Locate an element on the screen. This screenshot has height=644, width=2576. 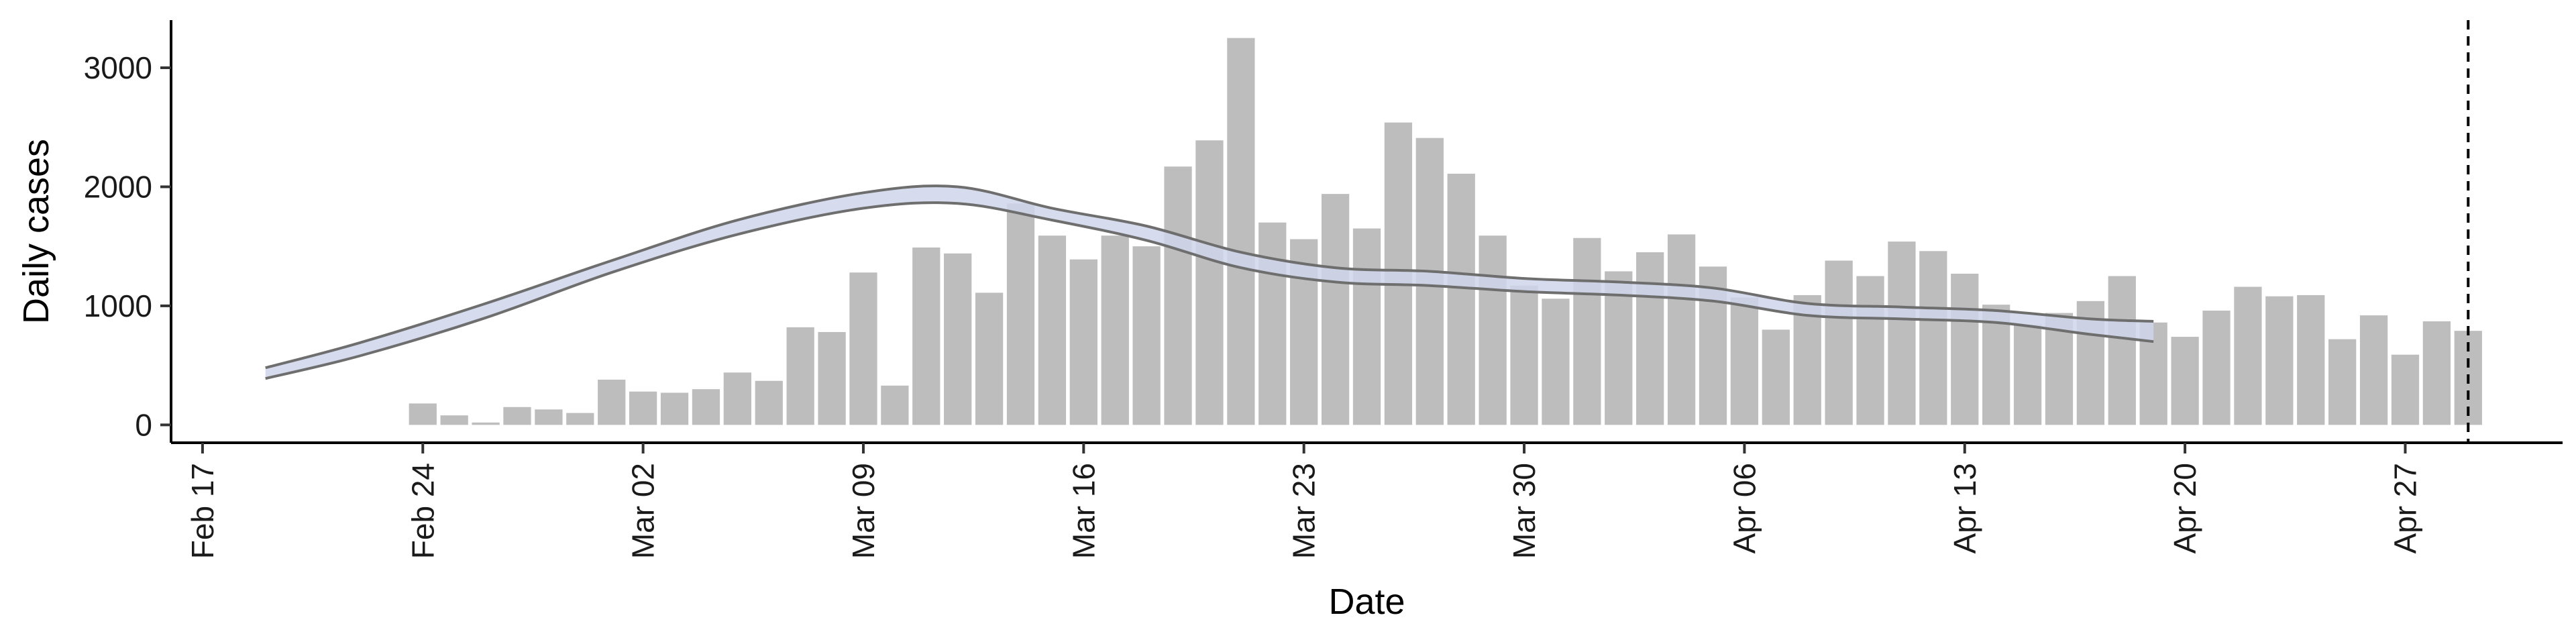
x-tick-label: Apr 20 is located at coordinates (2184, 508).